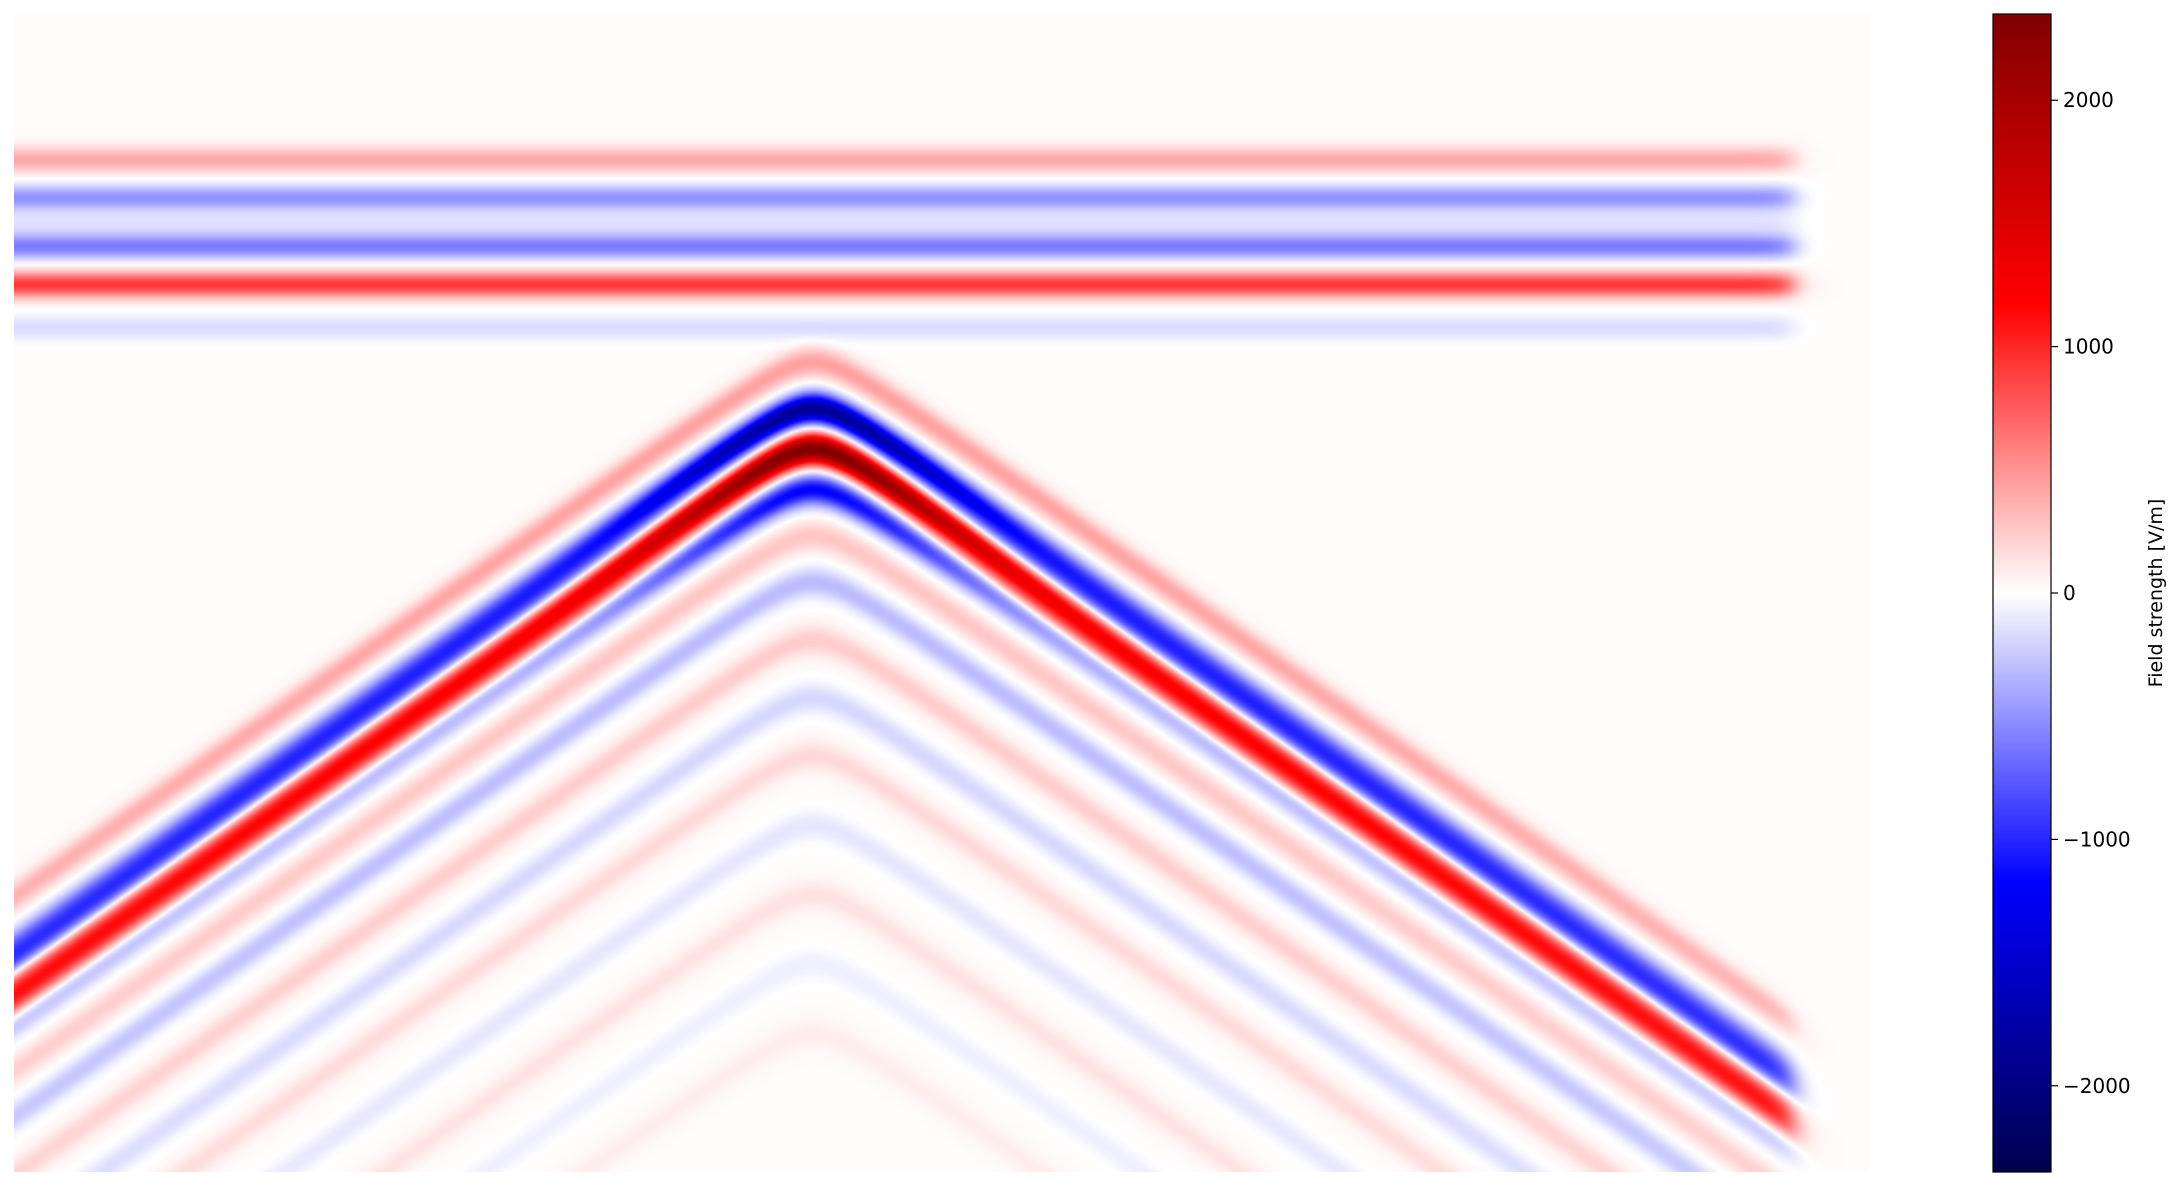 The height and width of the screenshot is (1185, 2177). I want to click on colorbar-tick-label: −2000, so click(2097, 1086).